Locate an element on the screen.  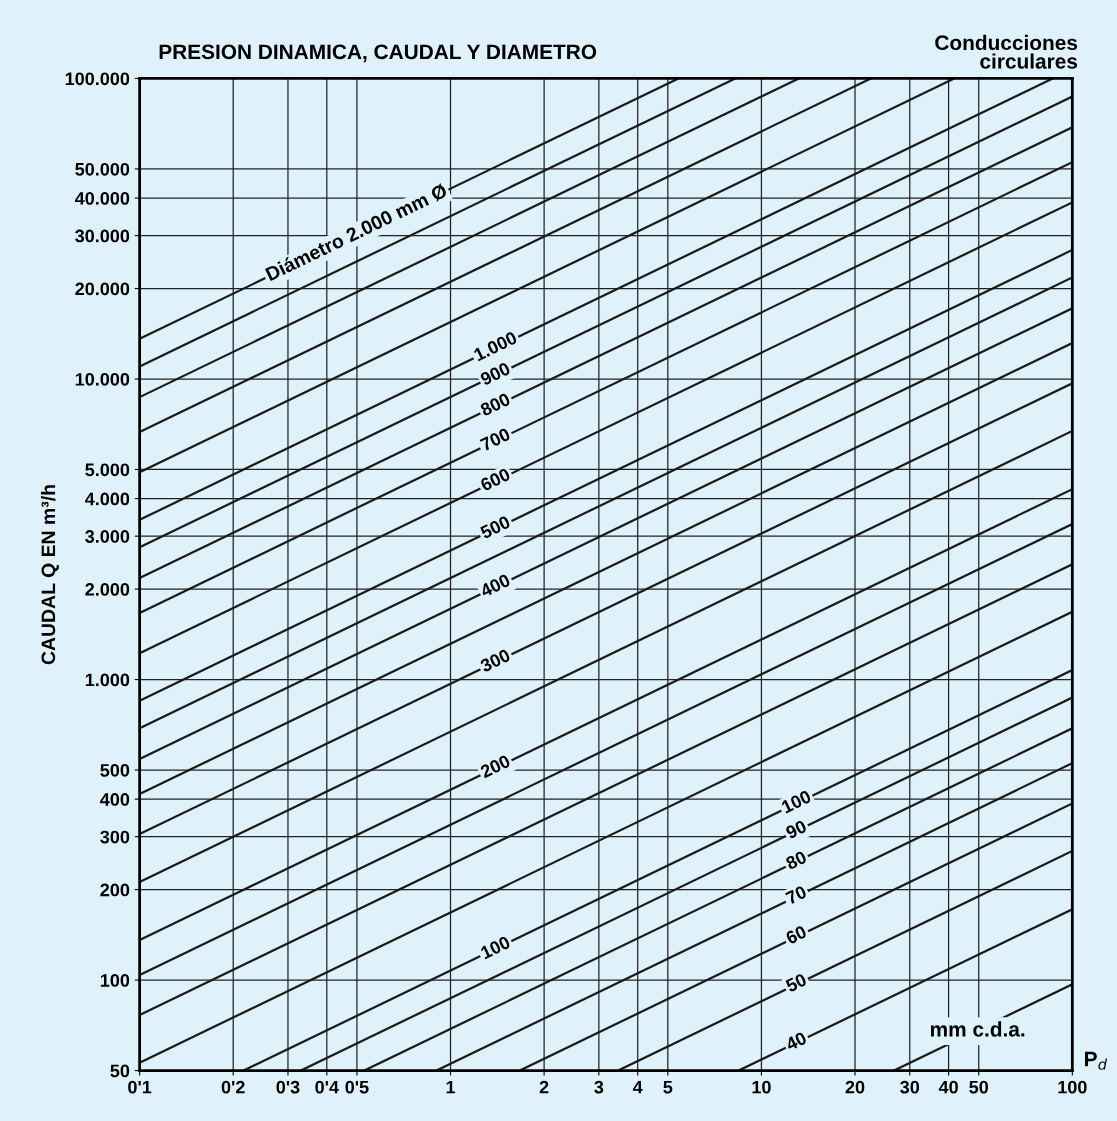
x-tick-label: 0'1 is located at coordinates (140, 1087).